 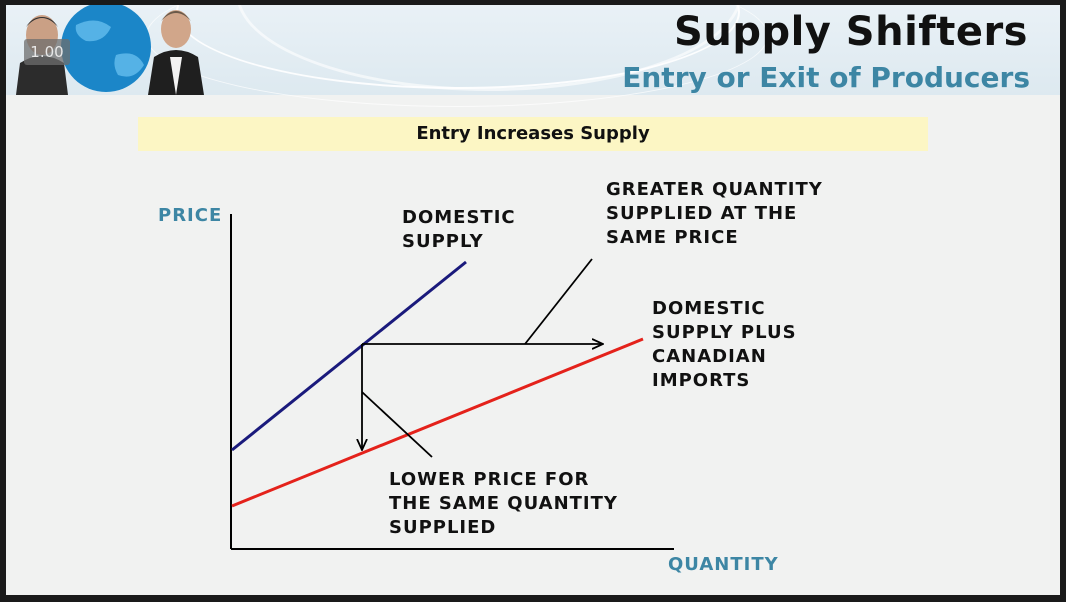 What do you see at coordinates (724, 332) in the screenshot?
I see `combined-supply-label-line: SUPPLY PLUS` at bounding box center [724, 332].